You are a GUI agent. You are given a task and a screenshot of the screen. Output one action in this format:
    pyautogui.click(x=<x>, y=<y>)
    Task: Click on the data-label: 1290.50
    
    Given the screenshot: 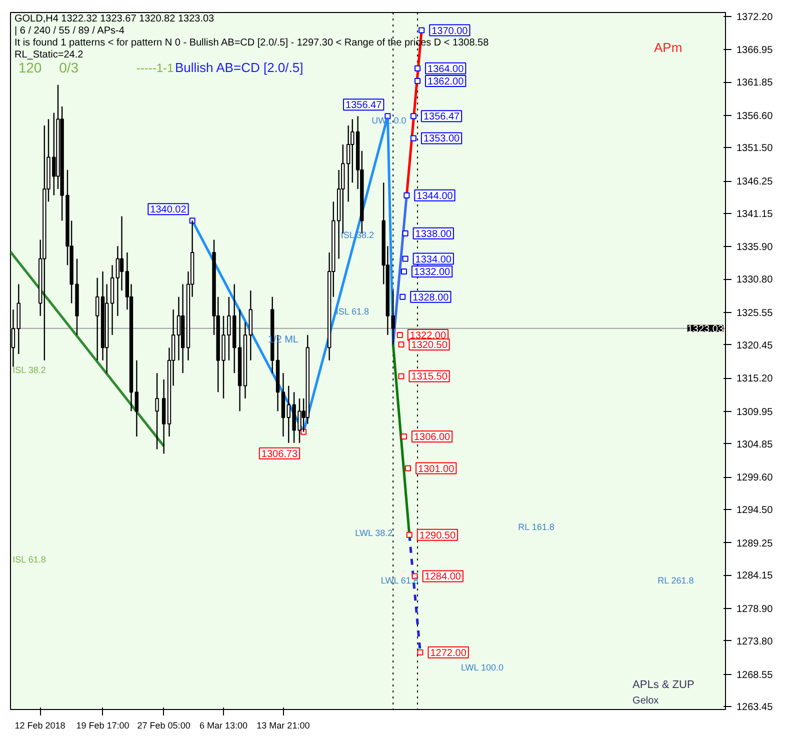 What is the action you would take?
    pyautogui.click(x=437, y=536)
    